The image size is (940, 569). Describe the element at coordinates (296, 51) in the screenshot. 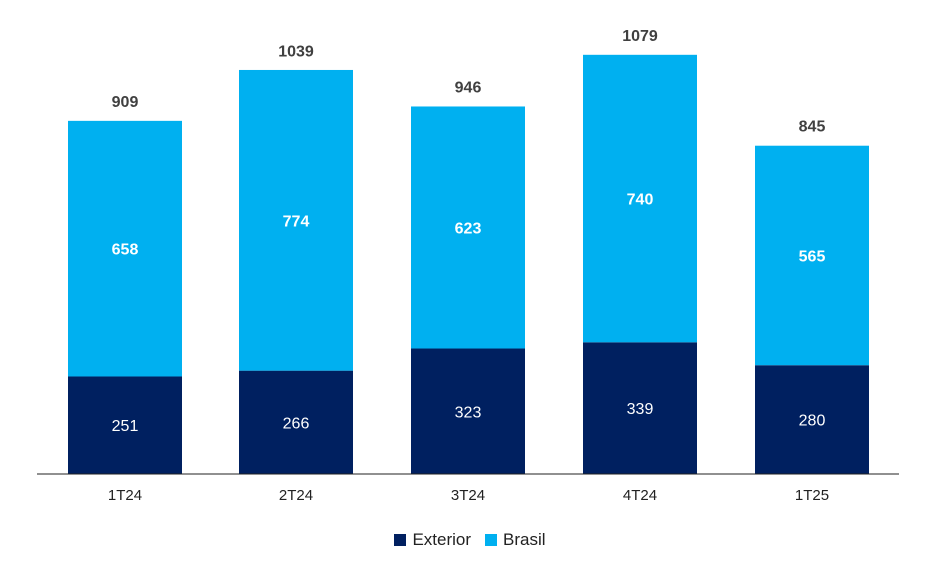

I see `total-label-2t24: 1039` at that location.